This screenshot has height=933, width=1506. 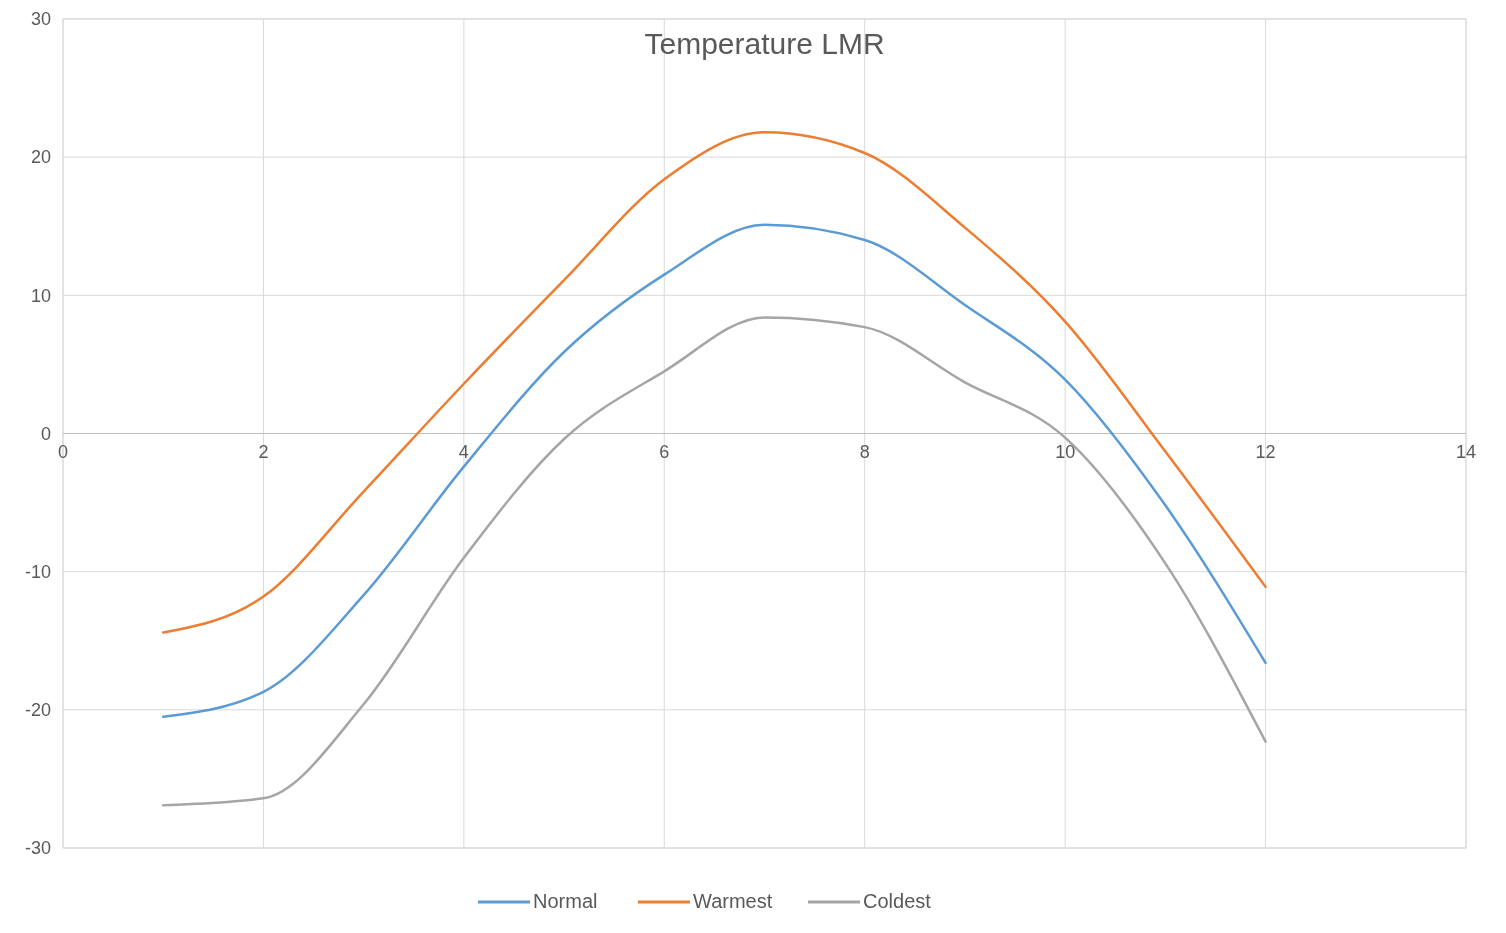 What do you see at coordinates (263, 451) in the screenshot?
I see `x-tick-label: 2` at bounding box center [263, 451].